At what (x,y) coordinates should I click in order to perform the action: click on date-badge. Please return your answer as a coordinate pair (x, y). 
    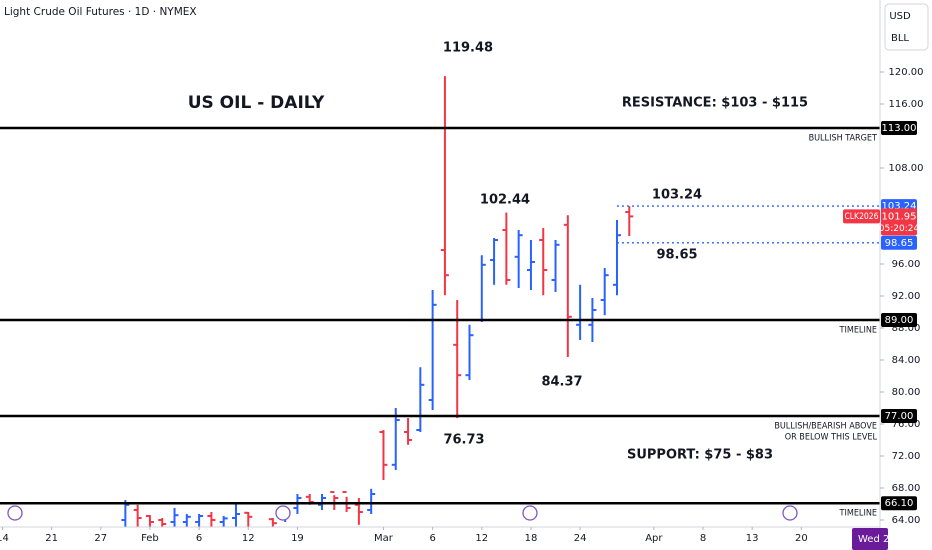
    Looking at the image, I should click on (870, 539).